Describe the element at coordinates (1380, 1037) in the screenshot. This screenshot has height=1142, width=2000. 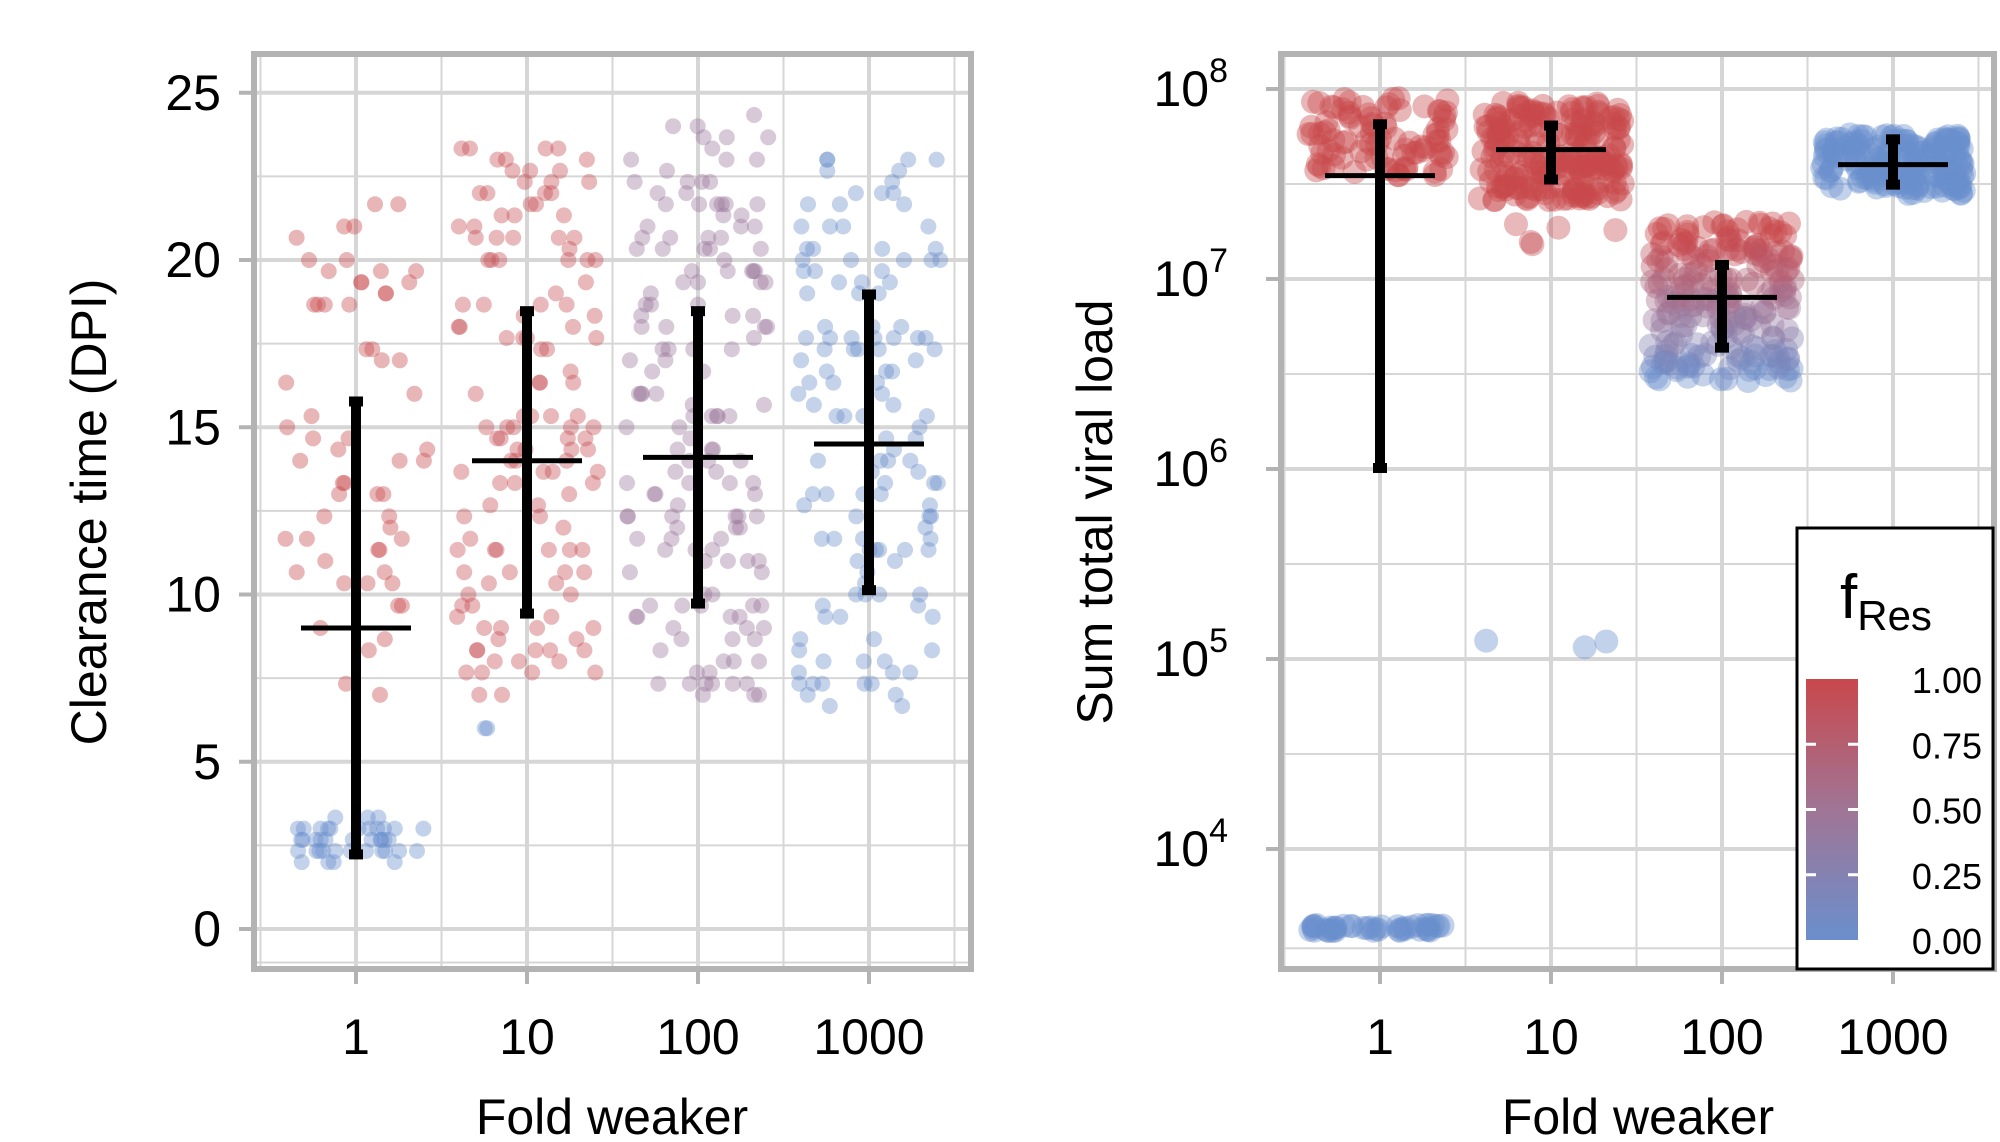
I see `x-tick-label: 1` at that location.